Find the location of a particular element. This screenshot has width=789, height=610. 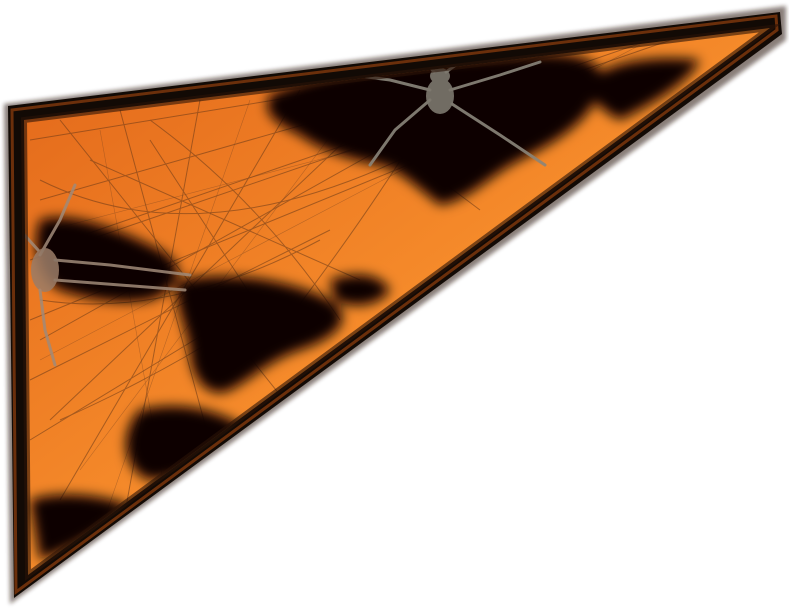

spider-icon is located at coordinates (108, 275).